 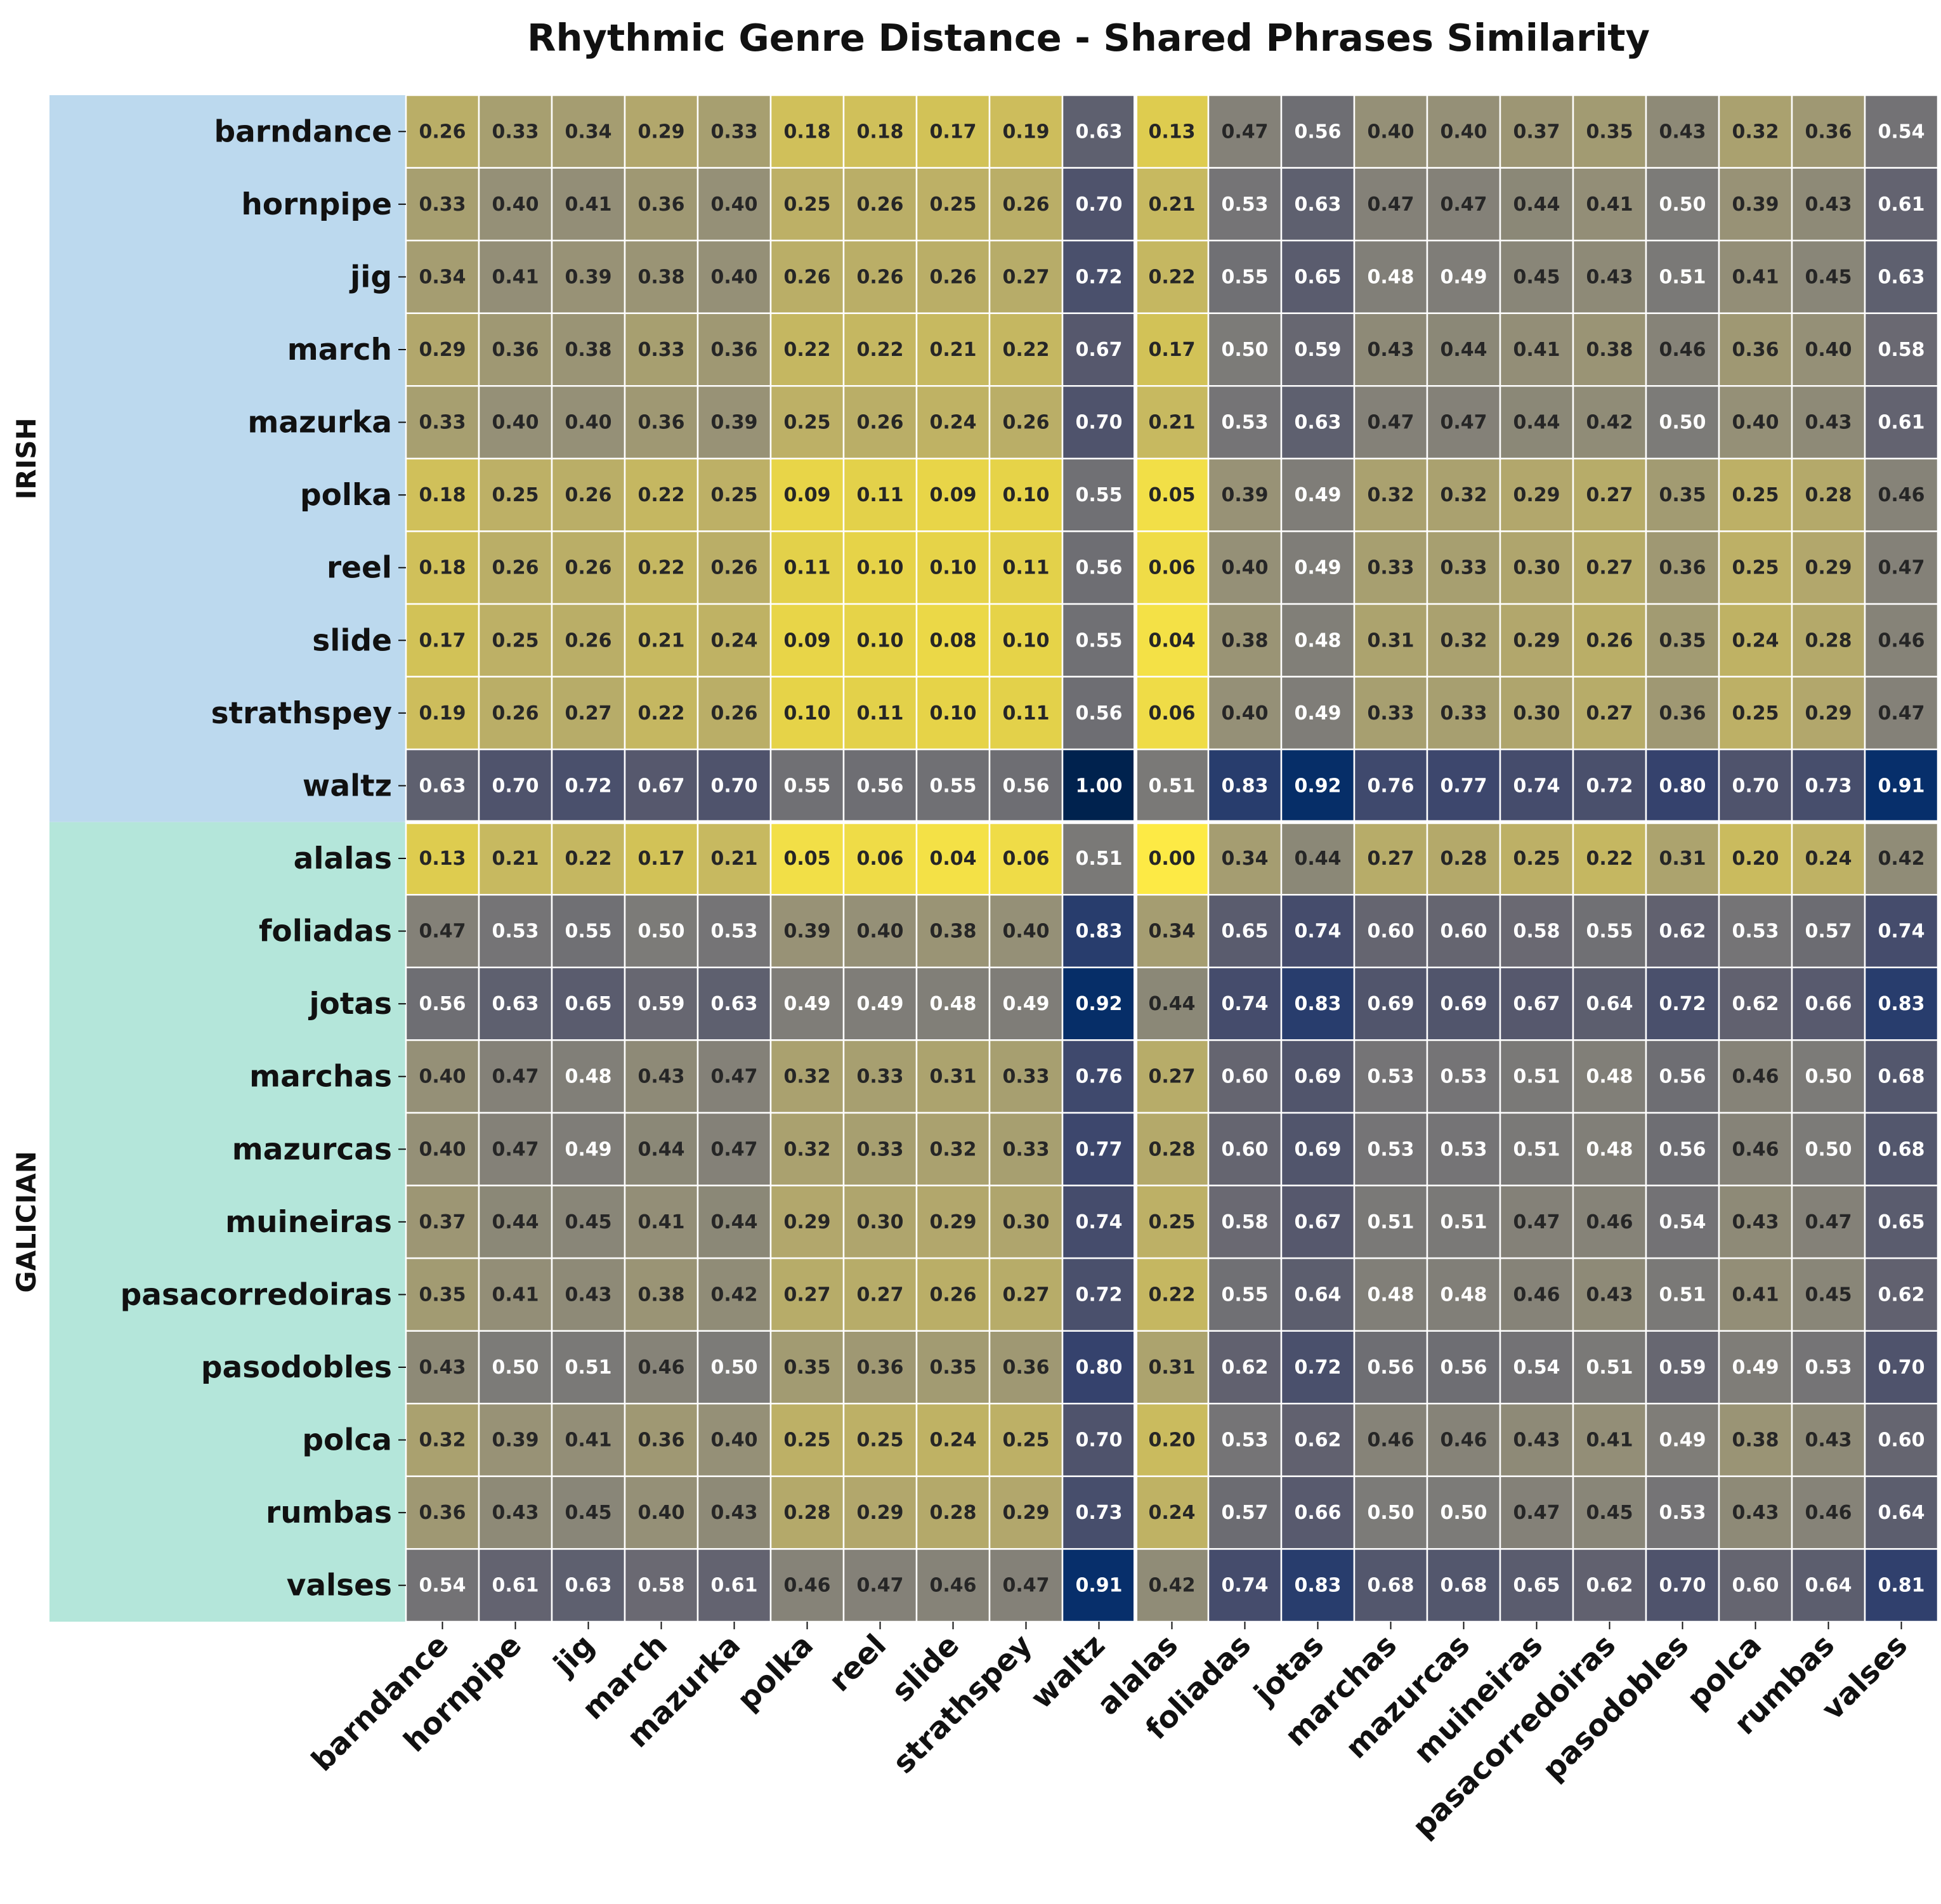 What do you see at coordinates (340, 349) in the screenshot?
I see `row-label: march` at bounding box center [340, 349].